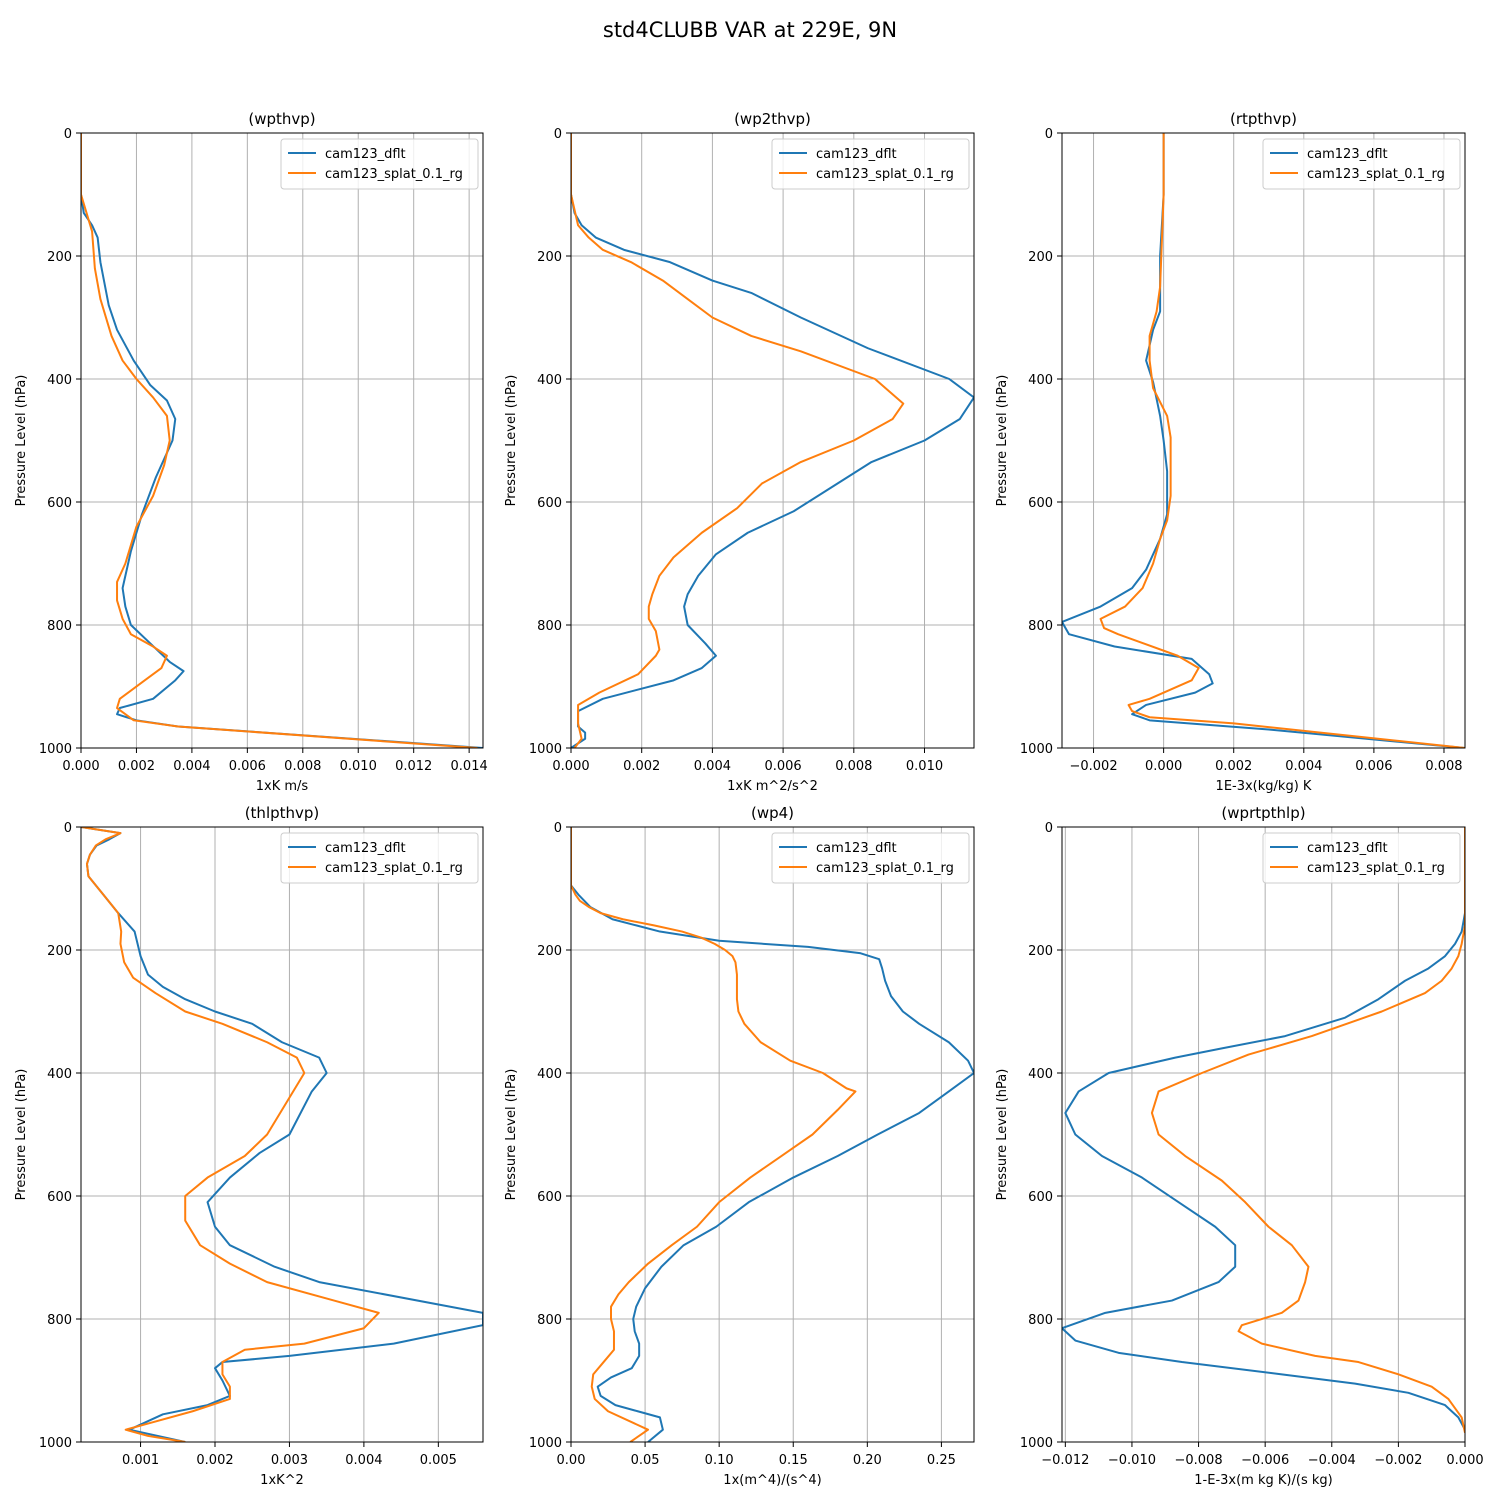 The width and height of the screenshot is (1500, 1504). I want to click on subplot-title: (thlpthvp), so click(282, 813).